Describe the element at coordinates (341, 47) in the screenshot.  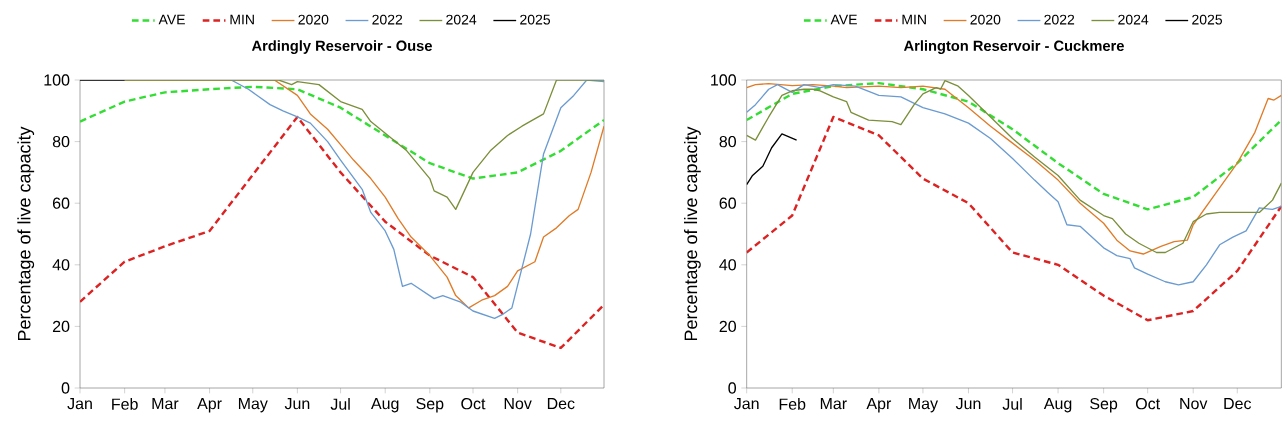
I see `chart-title: Ardingly Reservoir - Ouse` at that location.